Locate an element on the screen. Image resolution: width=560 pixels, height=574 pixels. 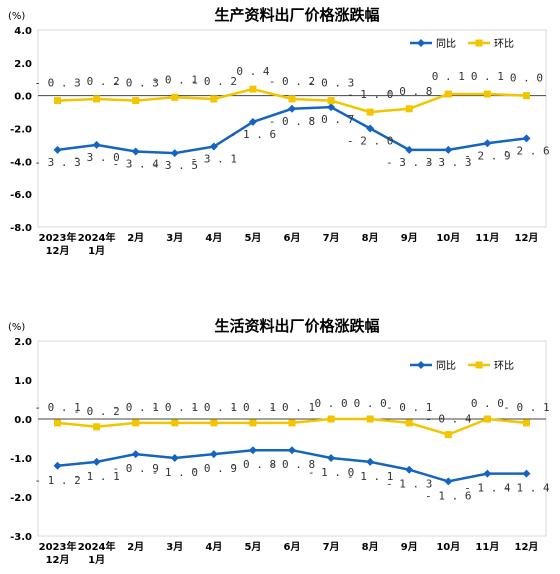
y-tick-label: -4.0 is located at coordinates (21, 162).